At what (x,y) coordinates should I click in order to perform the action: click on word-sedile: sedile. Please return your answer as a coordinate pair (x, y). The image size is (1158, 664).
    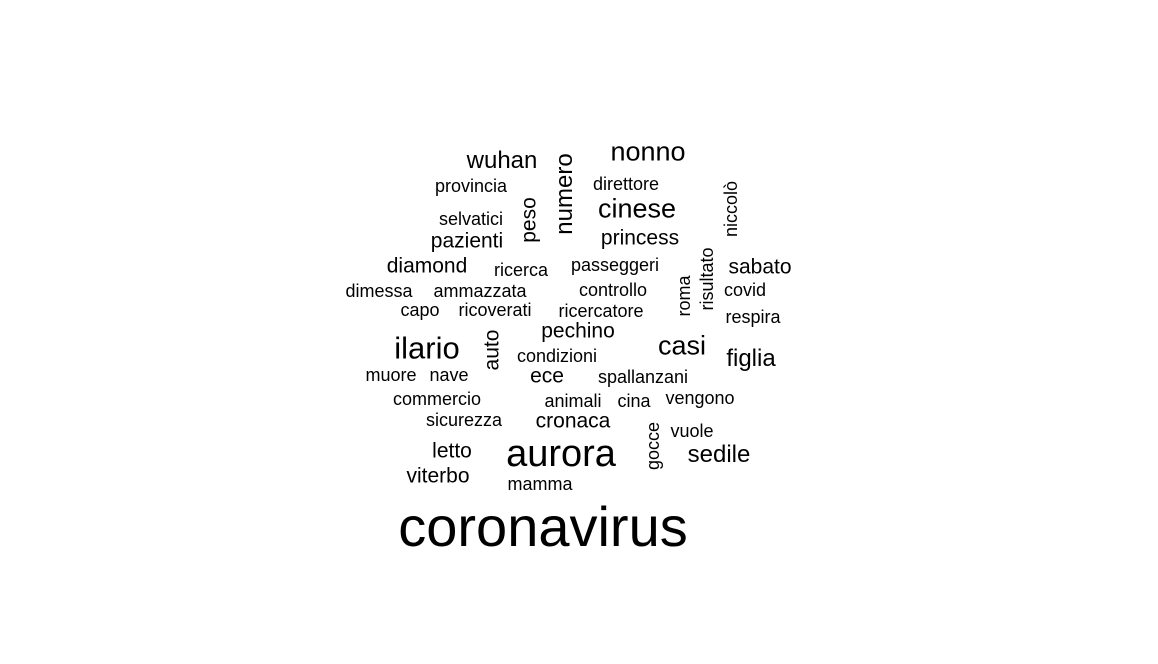
    Looking at the image, I should click on (719, 454).